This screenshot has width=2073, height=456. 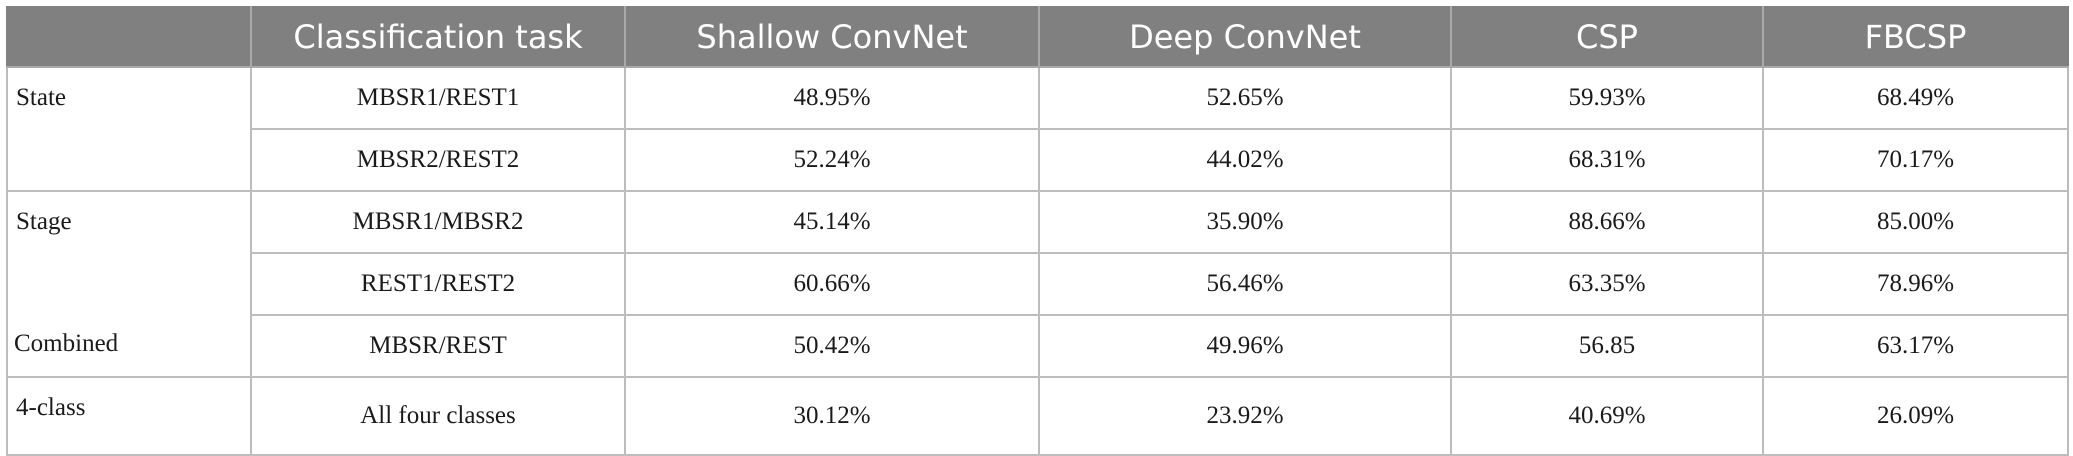 I want to click on table-row: REST1/REST2 60.66% 56.46% 63.35% 78.96%, so click(x=1038, y=283).